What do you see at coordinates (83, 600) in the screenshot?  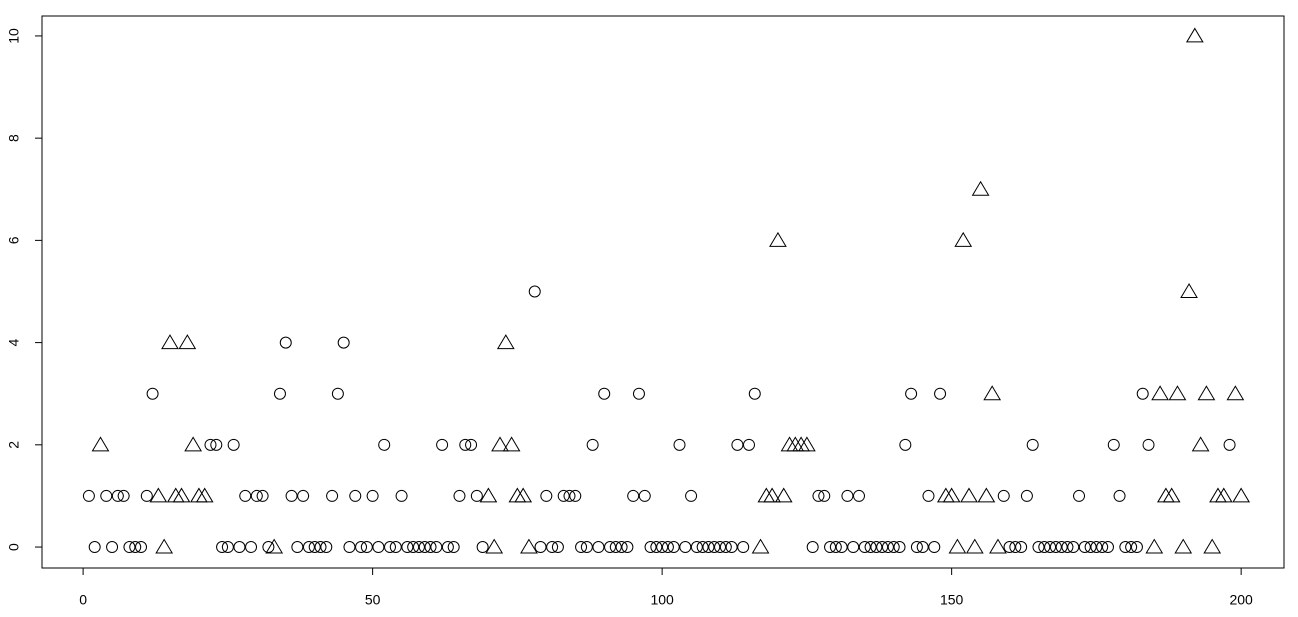 I see `x-tick-label: 0` at bounding box center [83, 600].